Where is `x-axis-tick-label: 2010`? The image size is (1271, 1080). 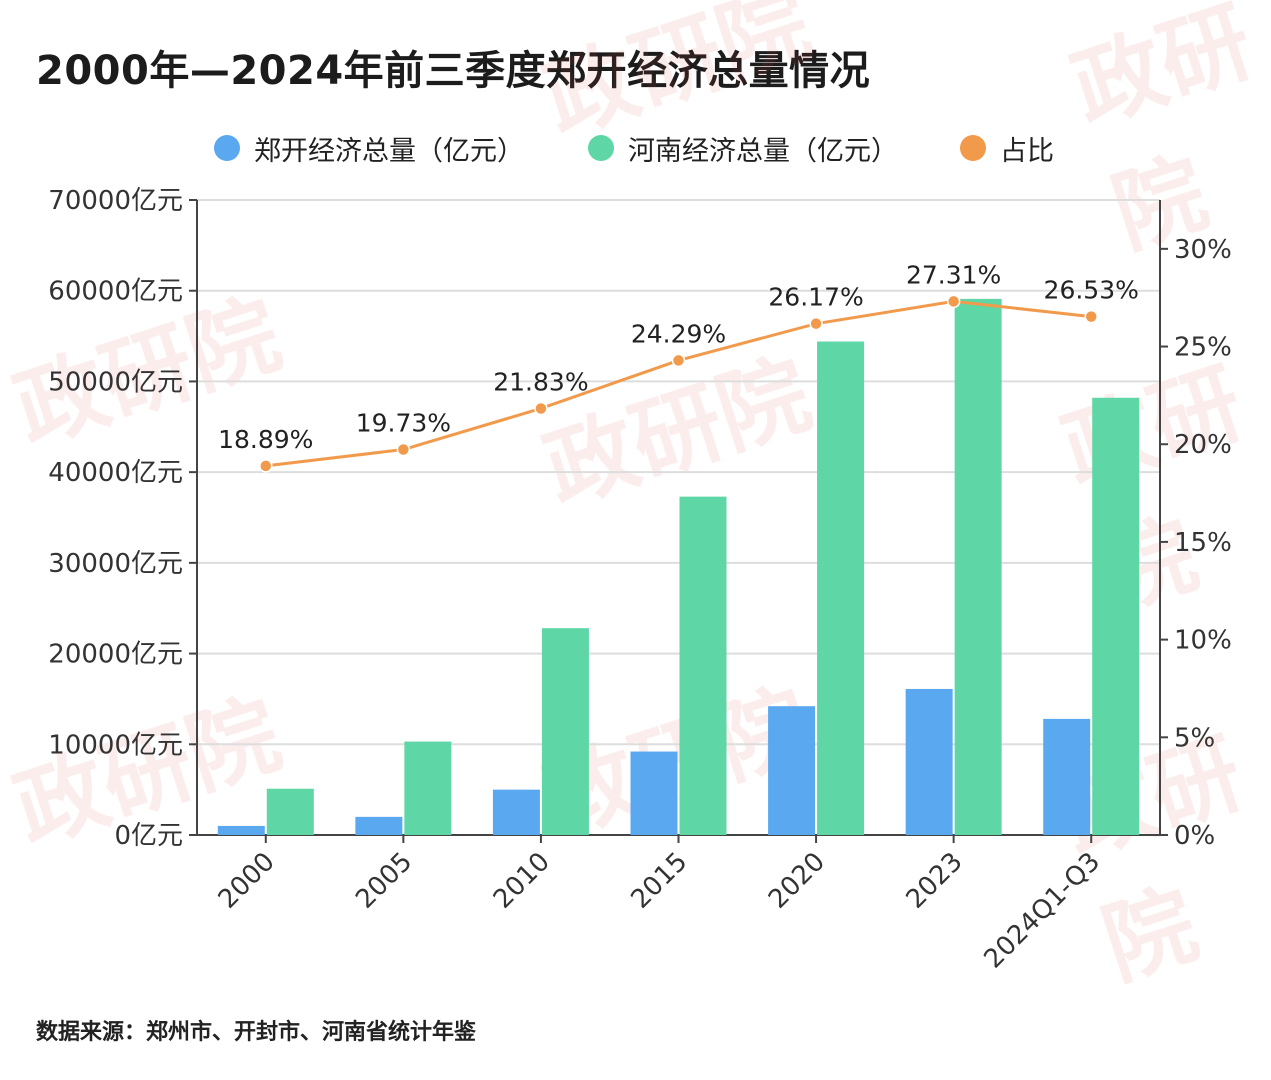
x-axis-tick-label: 2010 is located at coordinates (522, 881).